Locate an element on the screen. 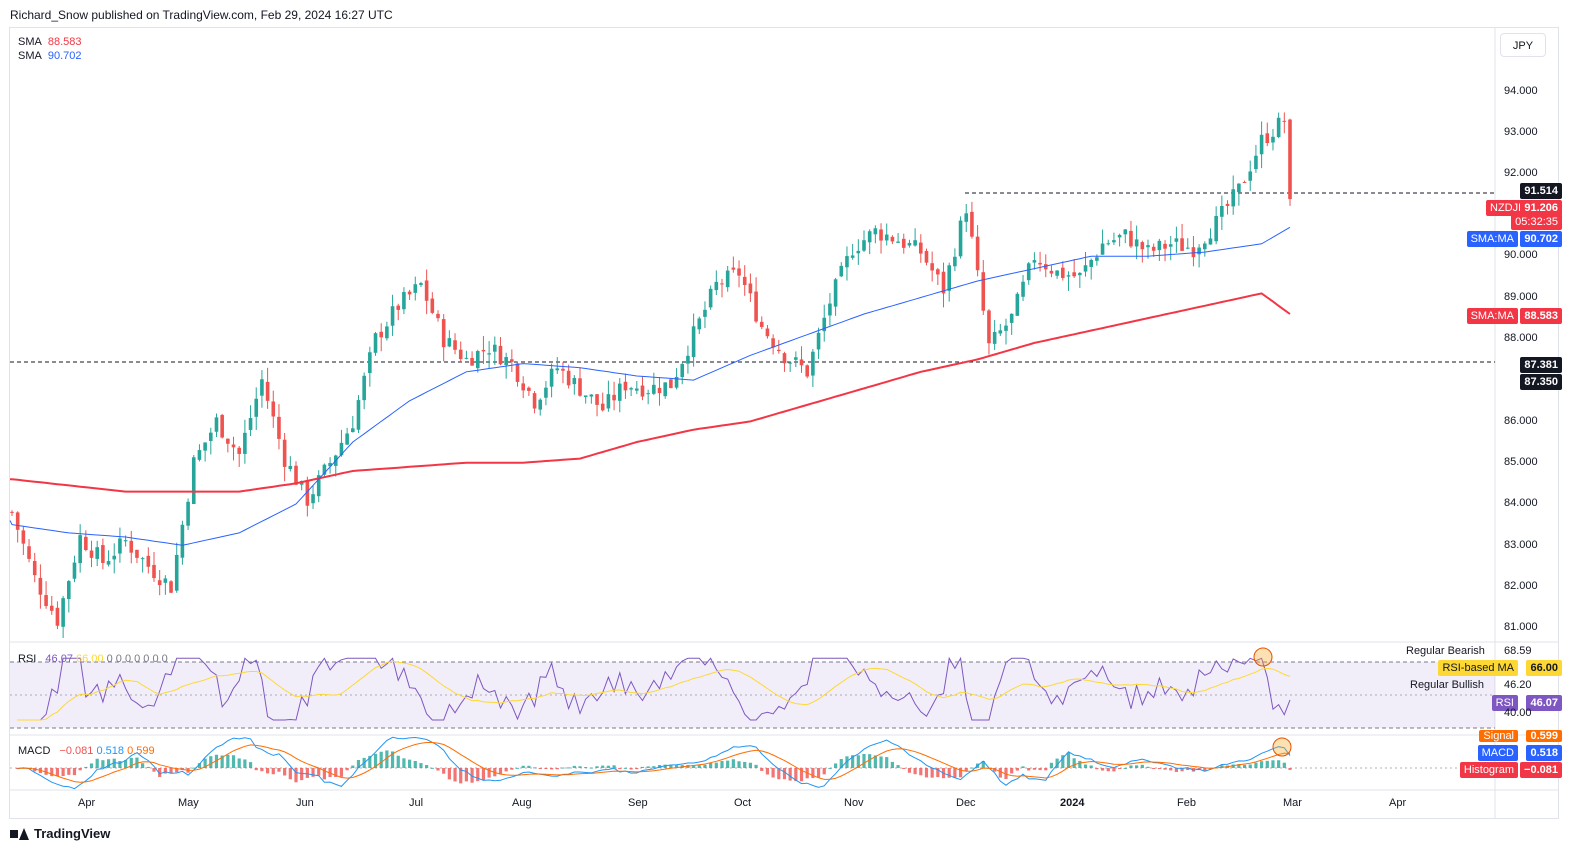 This screenshot has width=1578, height=857. rsi-ma-tag-value: 66.00 is located at coordinates (1544, 668).